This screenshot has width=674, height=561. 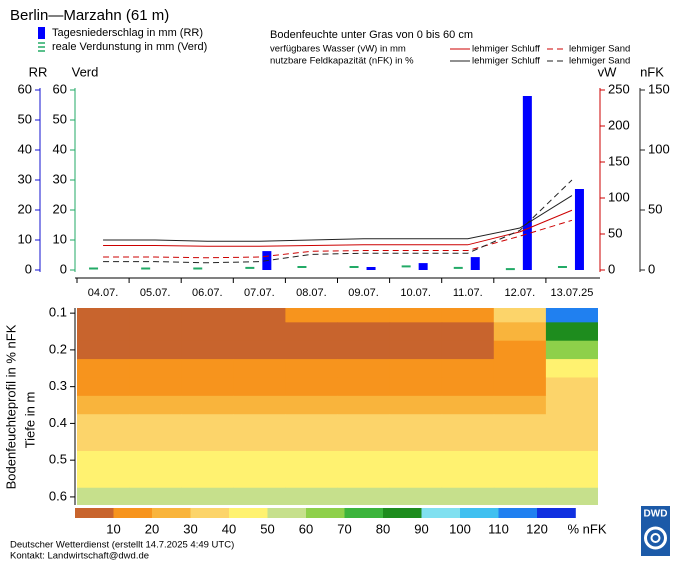 What do you see at coordinates (655, 538) in the screenshot?
I see `logo-swirl` at bounding box center [655, 538].